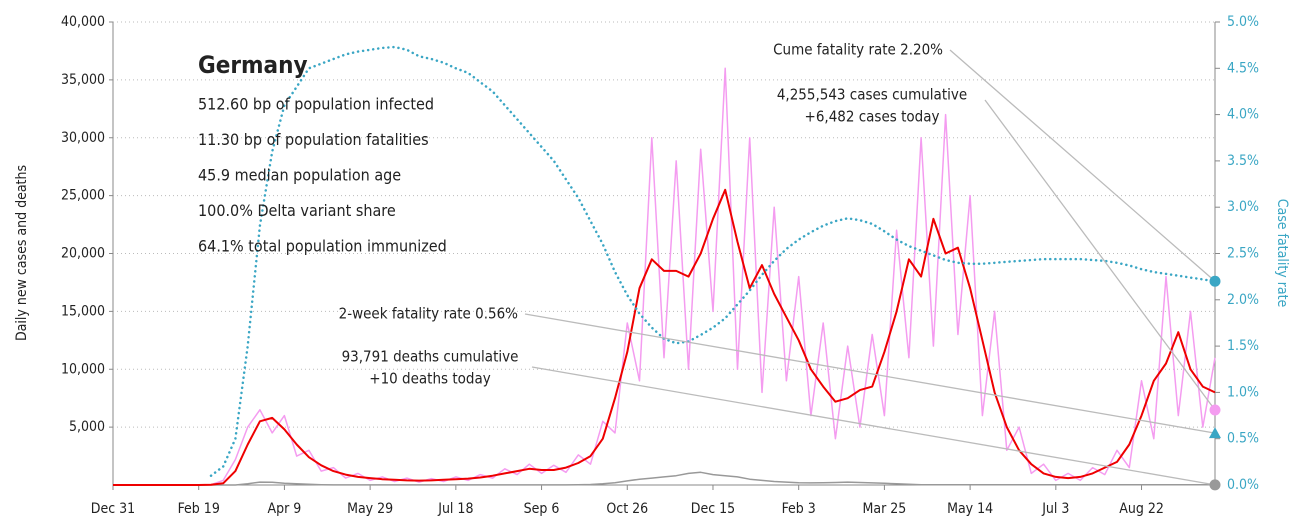 The width and height of the screenshot is (1295, 522). Describe the element at coordinates (1243, 207) in the screenshot. I see `y2-tick-label: 3.0%` at that location.